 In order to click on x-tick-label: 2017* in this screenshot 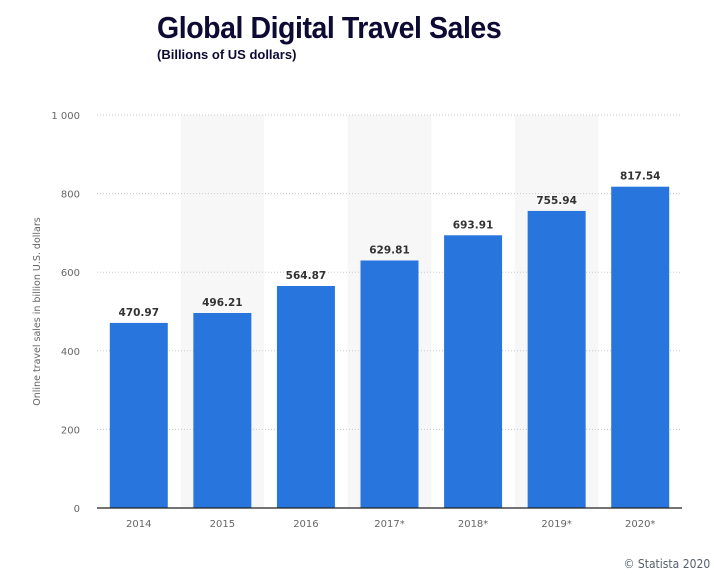, I will do `click(389, 524)`.